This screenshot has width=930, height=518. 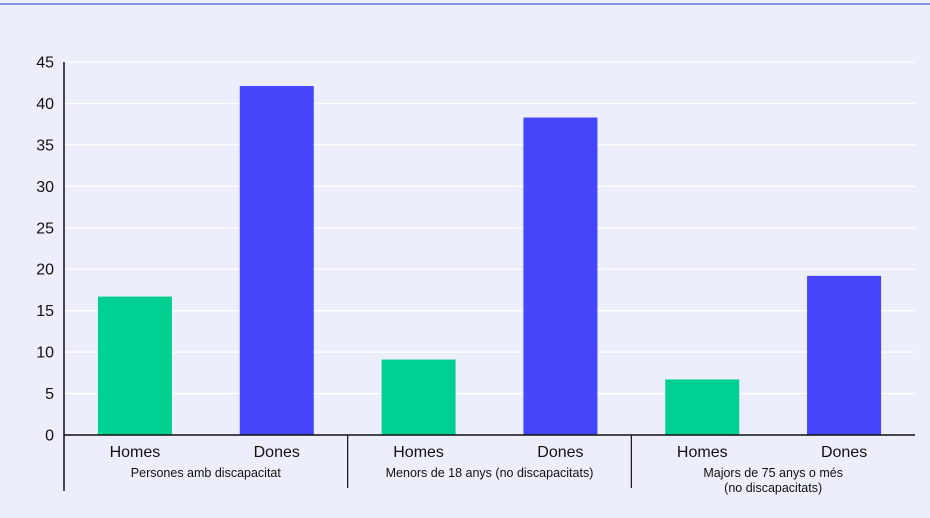 I want to click on y-tick-label: 35, so click(x=45, y=145).